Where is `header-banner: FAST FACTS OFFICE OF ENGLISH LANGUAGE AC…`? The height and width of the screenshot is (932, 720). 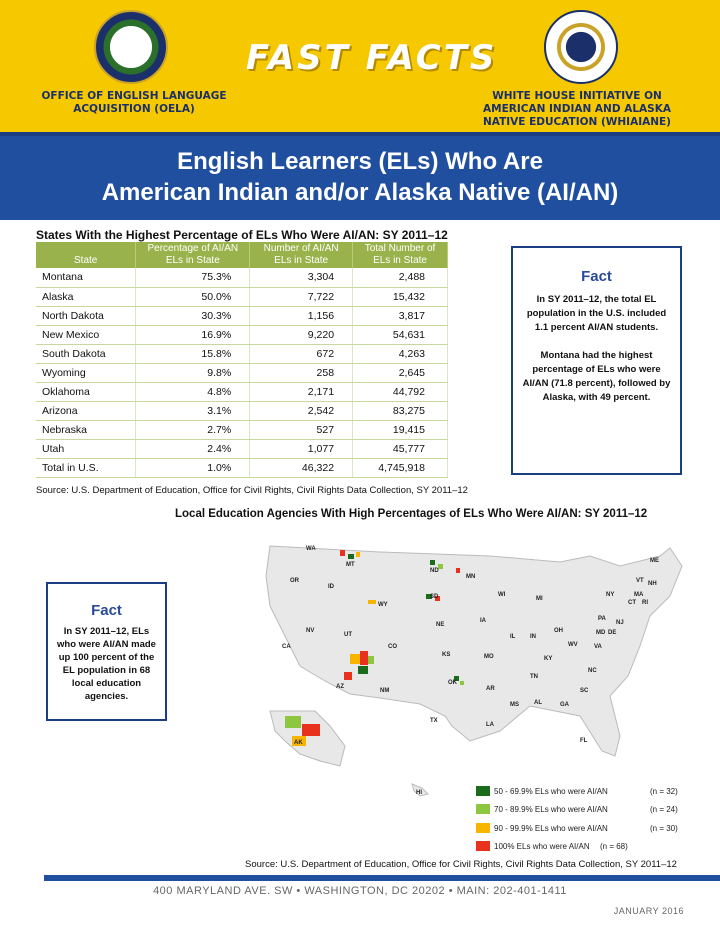
header-banner: FAST FACTS OFFICE OF ENGLISH LANGUAGE AC… is located at coordinates (360, 66).